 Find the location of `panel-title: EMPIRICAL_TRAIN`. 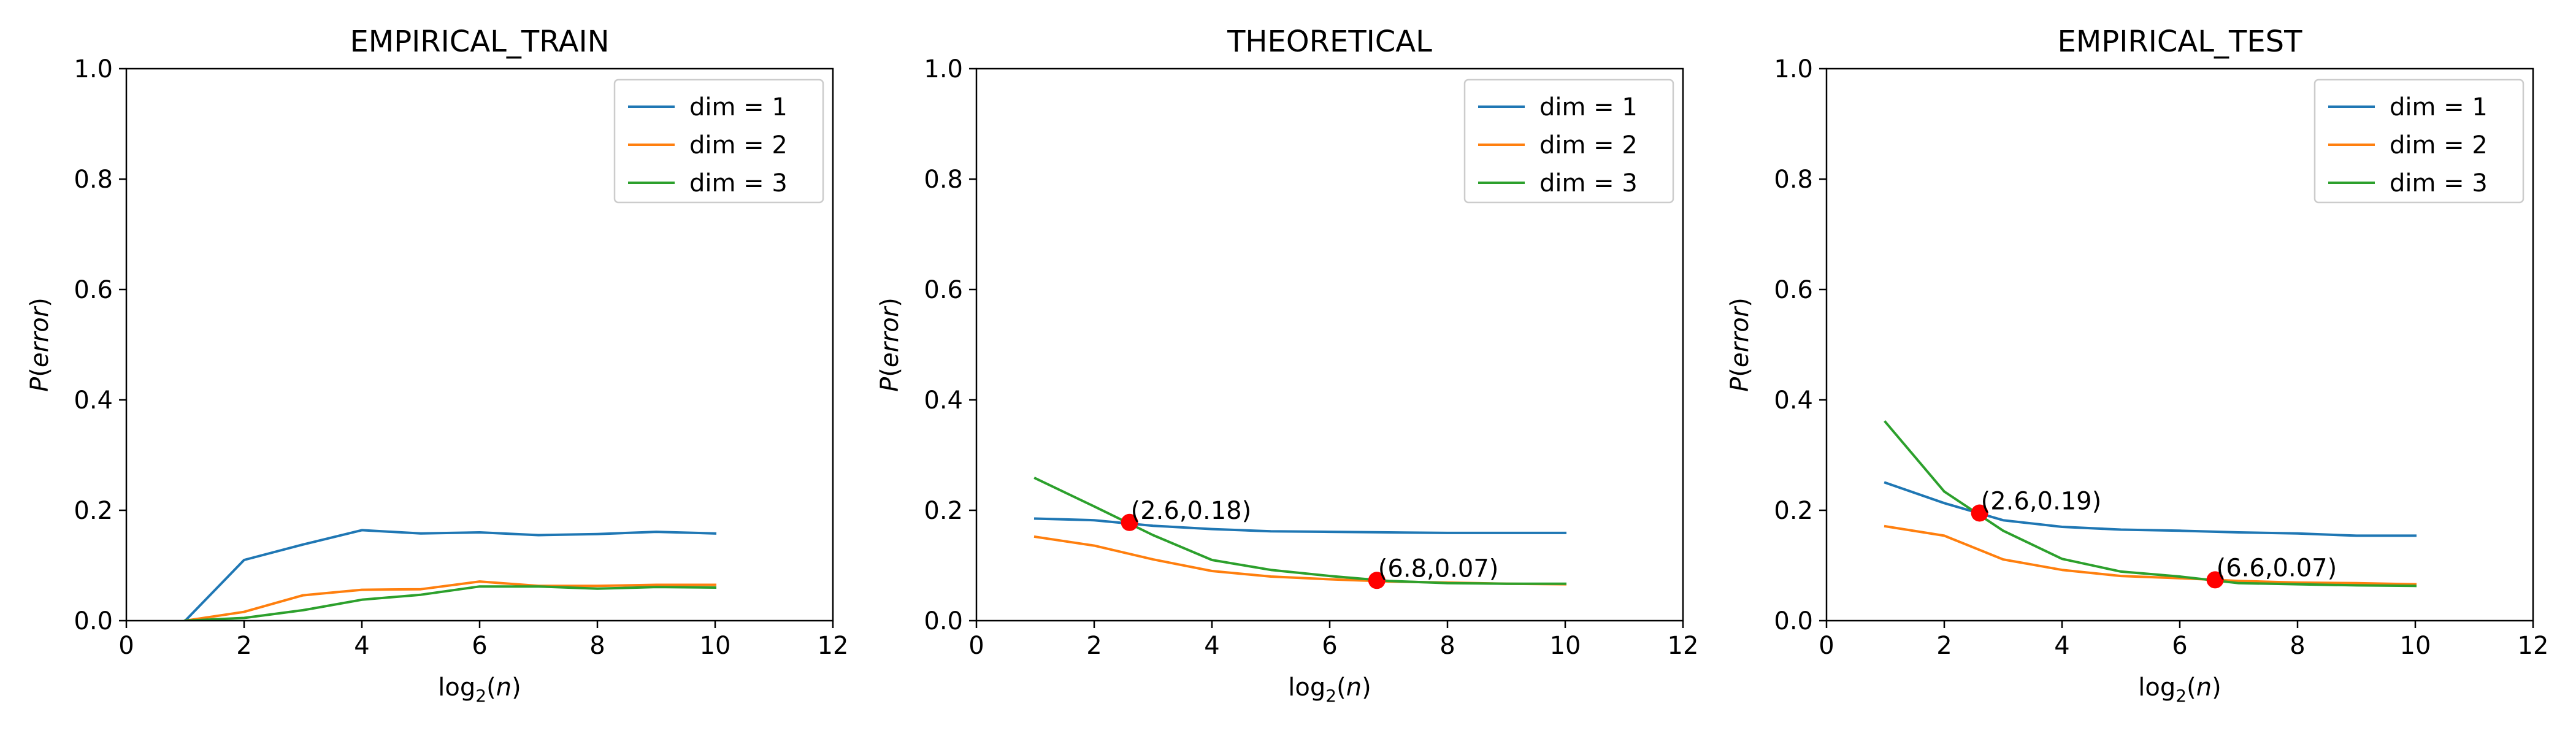

panel-title: EMPIRICAL_TRAIN is located at coordinates (479, 42).